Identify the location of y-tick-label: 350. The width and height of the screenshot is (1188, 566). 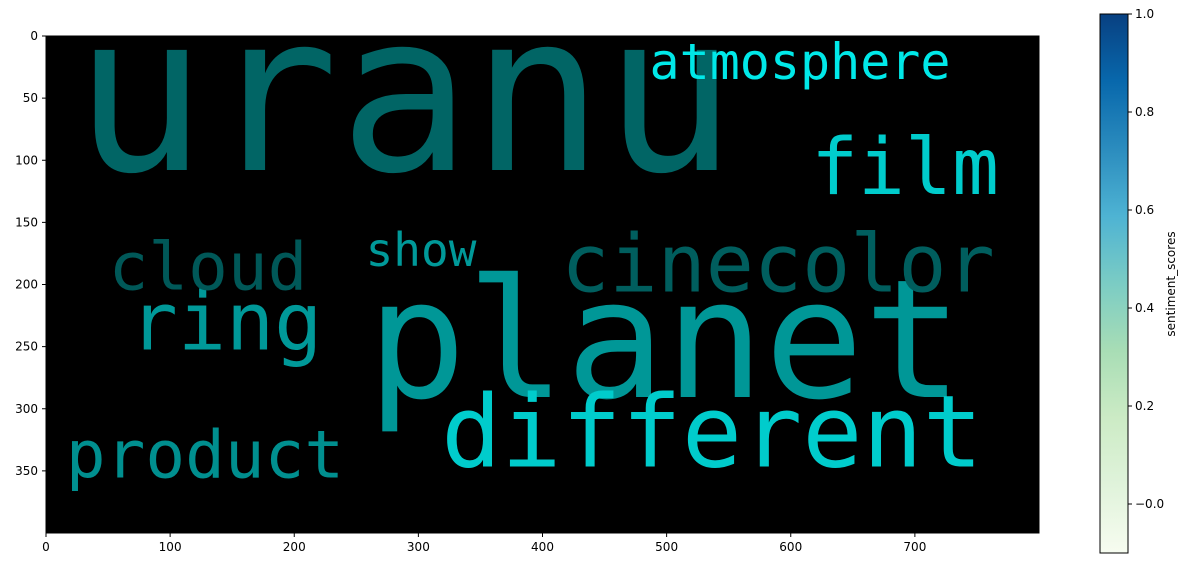
(26, 471).